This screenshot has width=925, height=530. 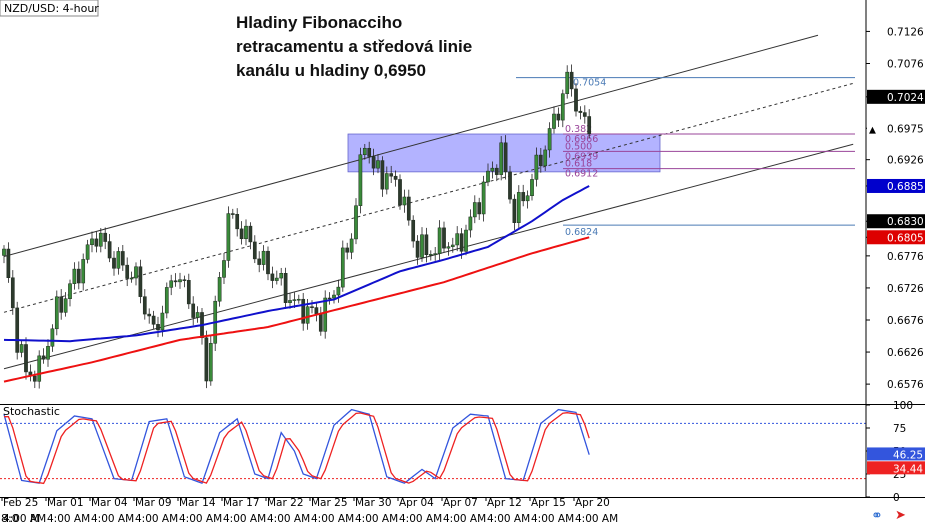 What do you see at coordinates (285, 503) in the screenshot?
I see `time-date-label: Mar 22` at bounding box center [285, 503].